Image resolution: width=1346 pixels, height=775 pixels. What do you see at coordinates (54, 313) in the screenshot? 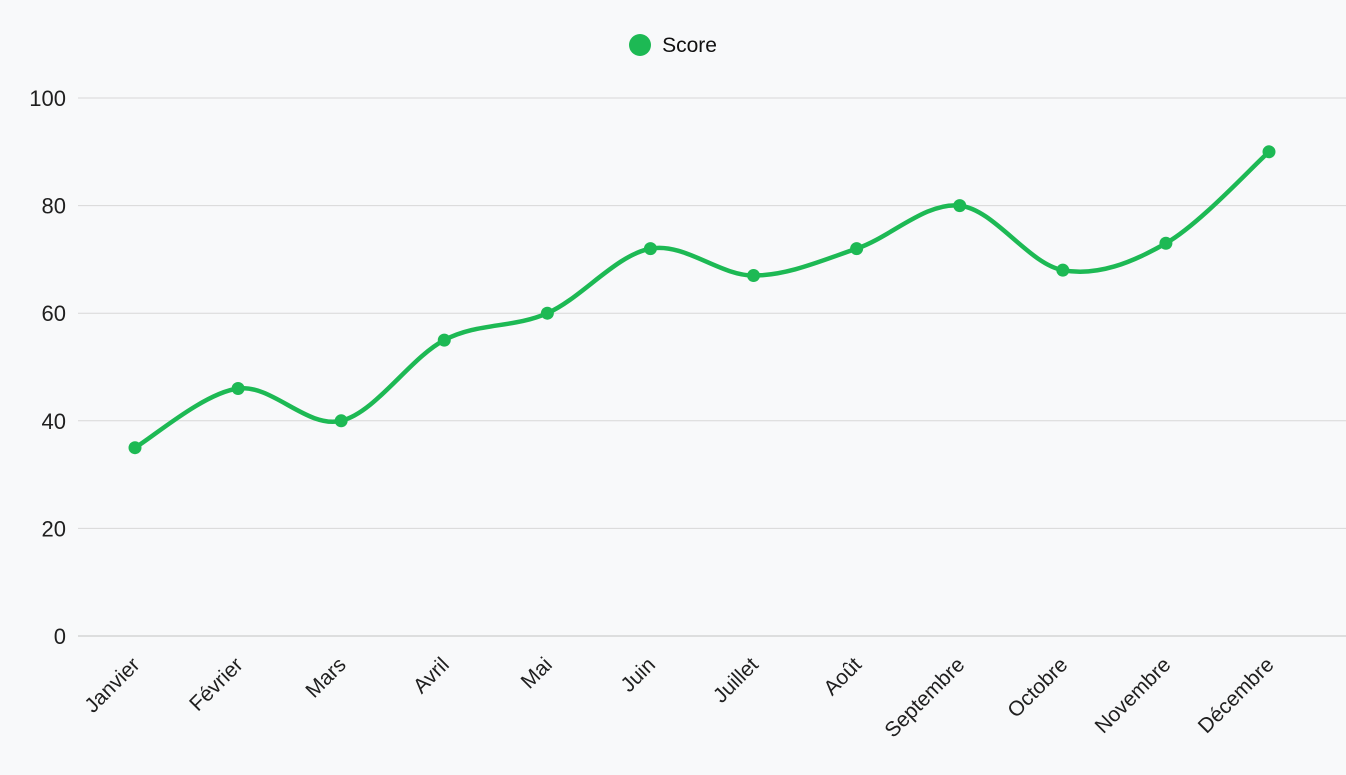
I see `y-axis-tick-label: 60` at bounding box center [54, 313].